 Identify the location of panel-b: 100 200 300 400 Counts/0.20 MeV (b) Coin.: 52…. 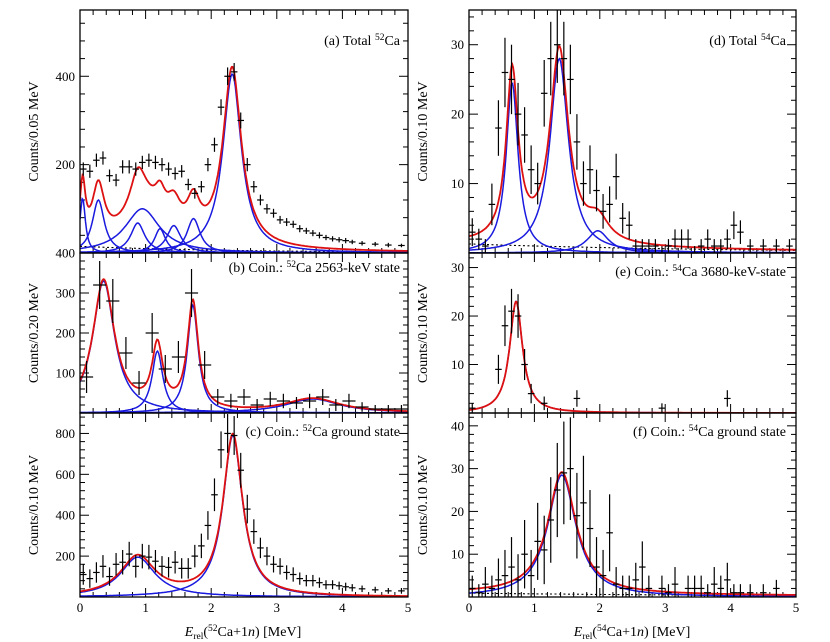
(218, 330).